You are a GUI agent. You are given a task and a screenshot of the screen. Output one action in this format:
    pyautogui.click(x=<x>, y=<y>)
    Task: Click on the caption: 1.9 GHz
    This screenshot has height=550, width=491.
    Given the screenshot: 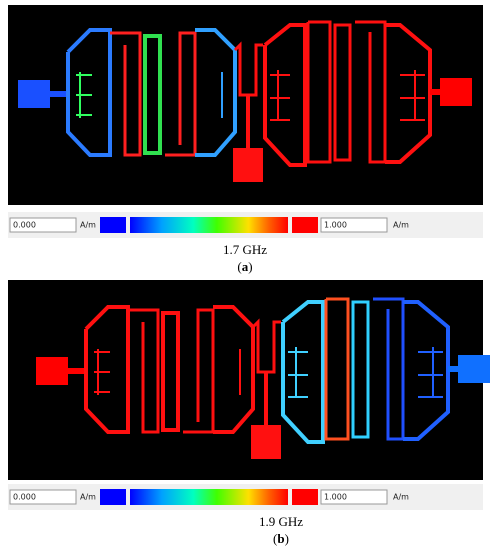 What is the action you would take?
    pyautogui.click(x=281, y=521)
    